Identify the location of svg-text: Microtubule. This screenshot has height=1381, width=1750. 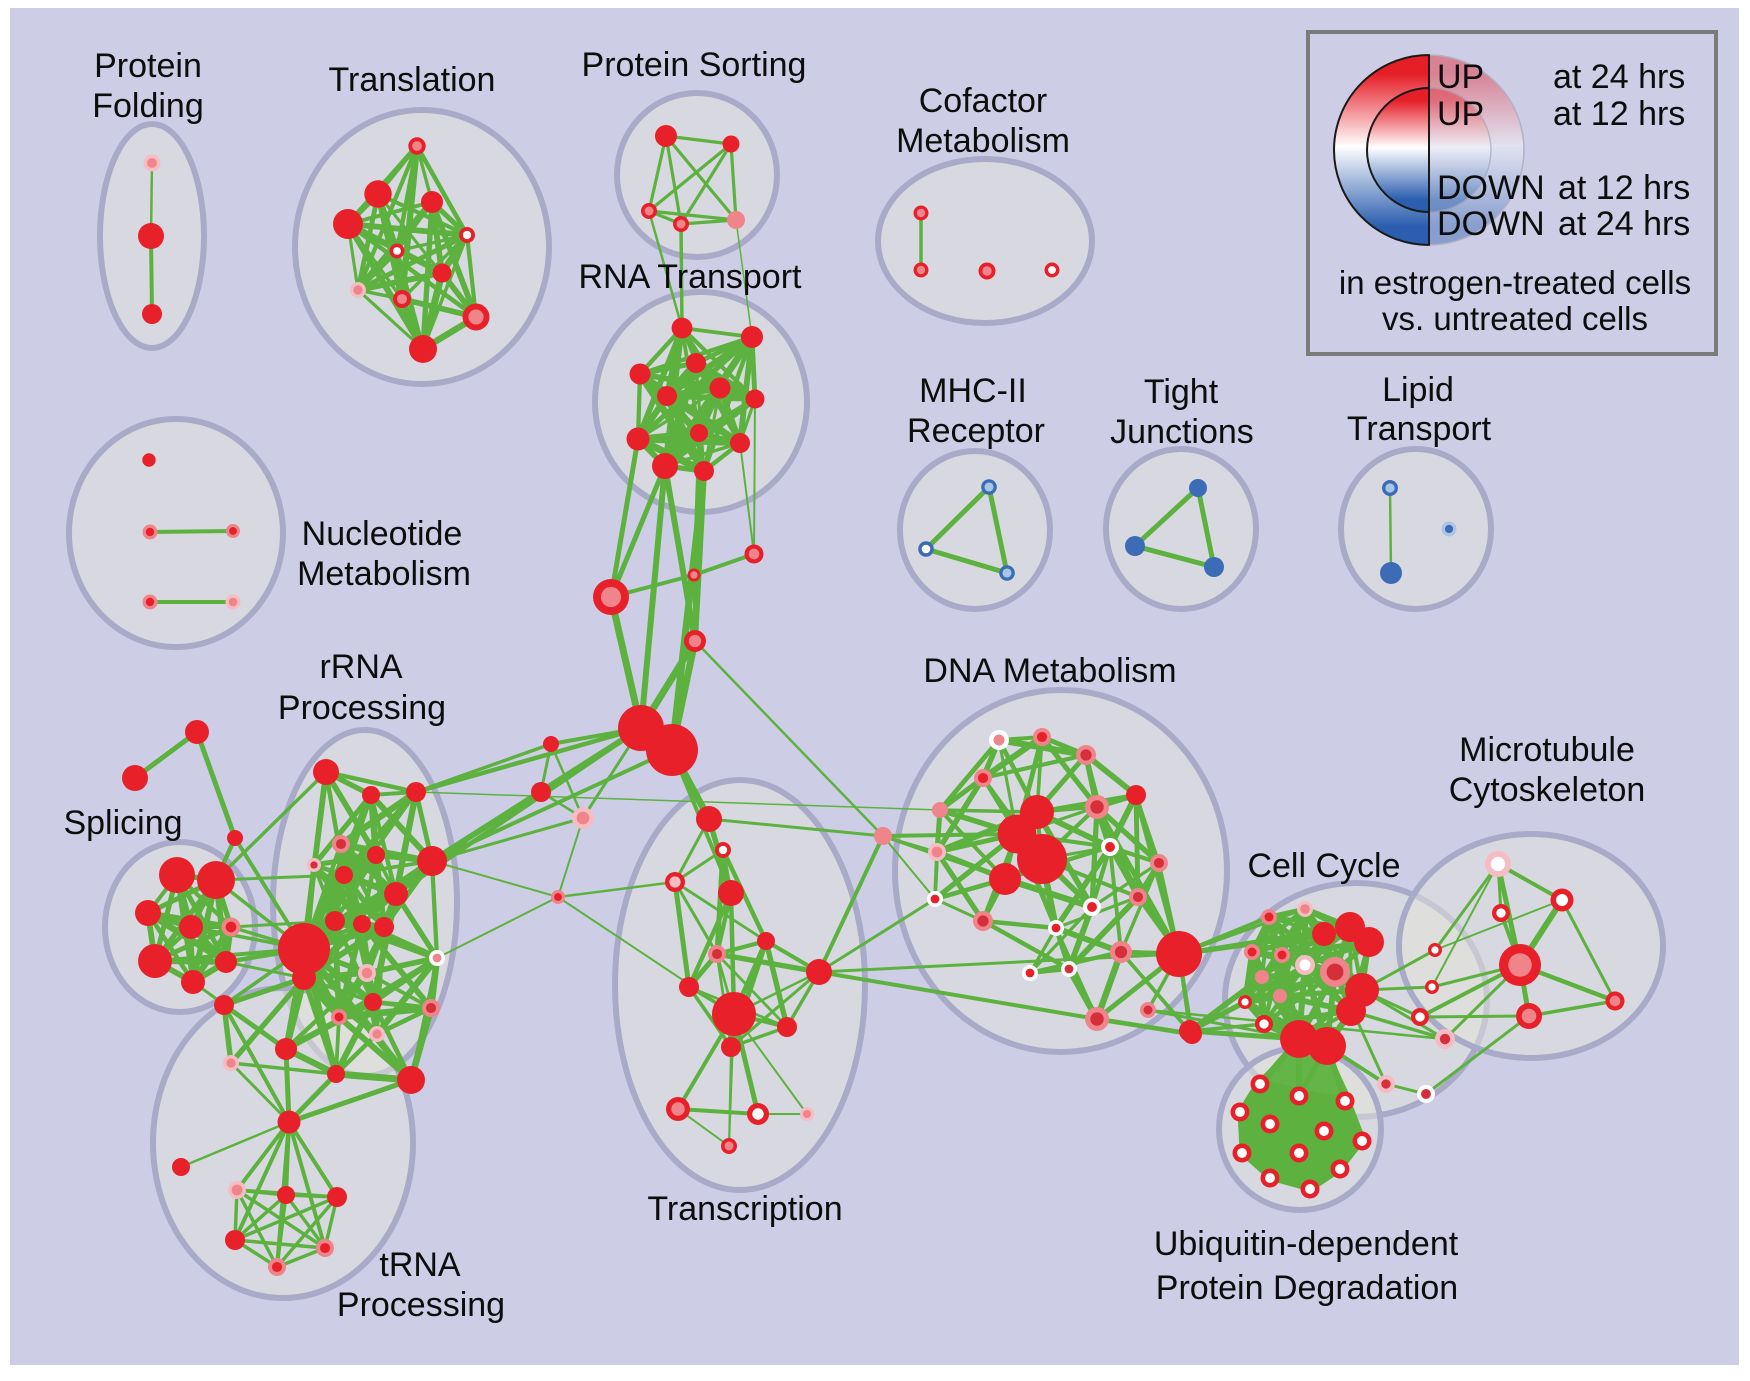
(1547, 750).